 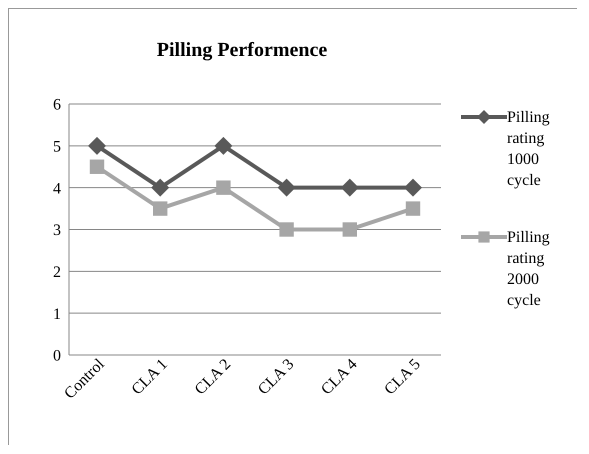 What do you see at coordinates (57, 273) in the screenshot?
I see `y-tick-label: 2` at bounding box center [57, 273].